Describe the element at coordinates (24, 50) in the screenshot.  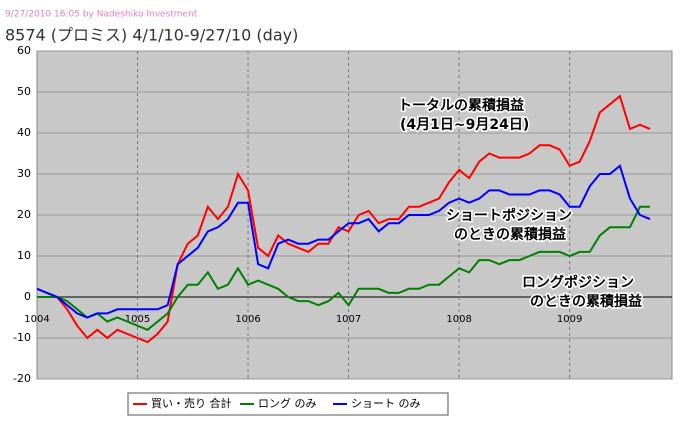
I see `y-tick-label: 60` at that location.